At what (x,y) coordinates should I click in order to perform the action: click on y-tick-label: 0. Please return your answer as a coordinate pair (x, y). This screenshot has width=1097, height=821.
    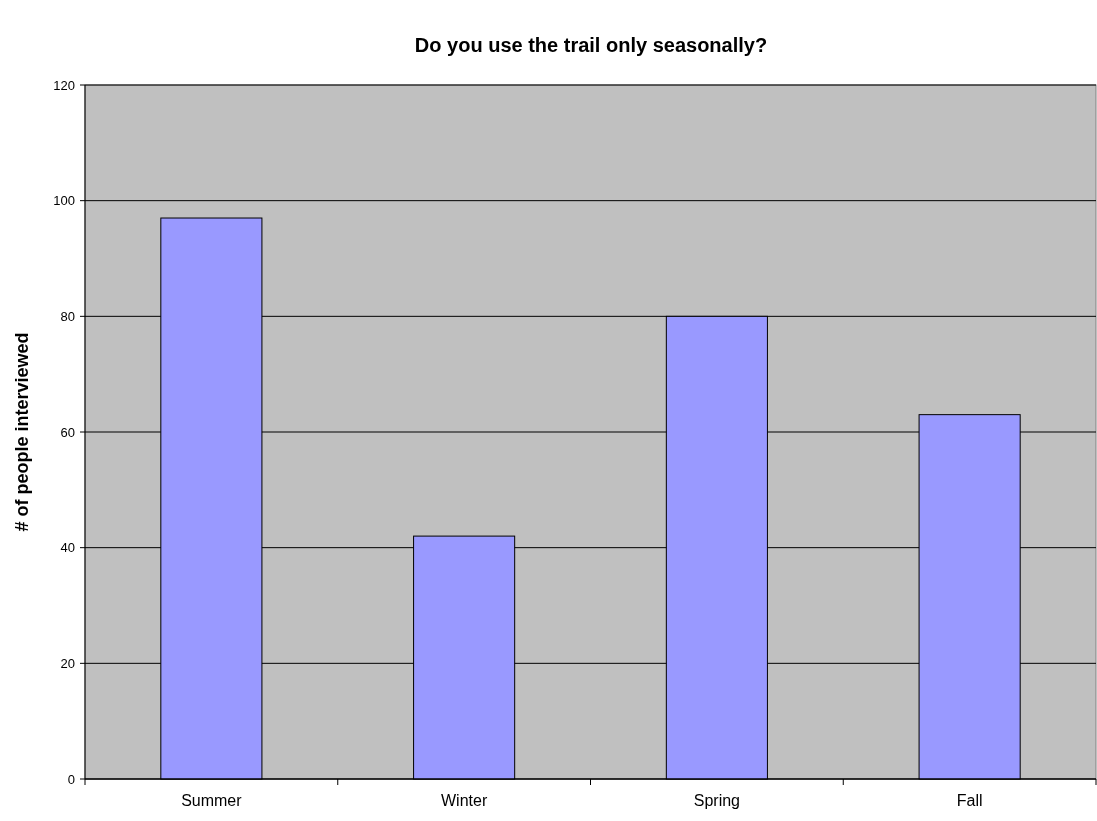
    Looking at the image, I should click on (71, 779).